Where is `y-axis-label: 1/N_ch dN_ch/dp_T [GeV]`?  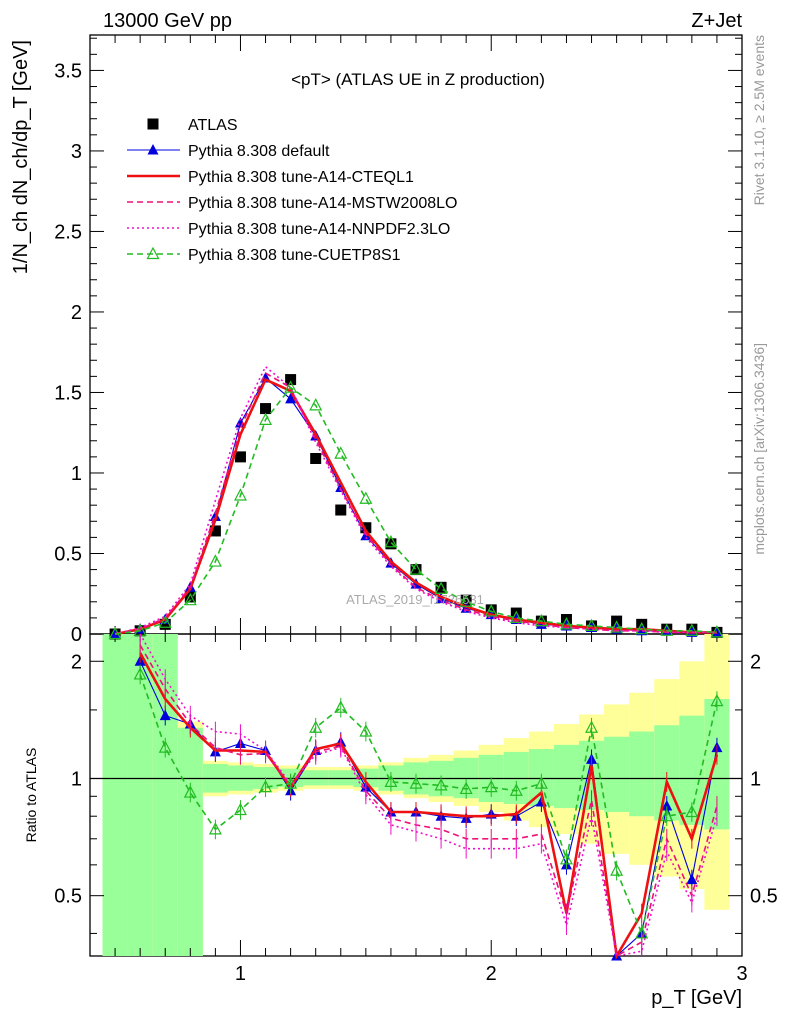 y-axis-label: 1/N_ch dN_ch/dp_T [GeV] is located at coordinates (21, 157).